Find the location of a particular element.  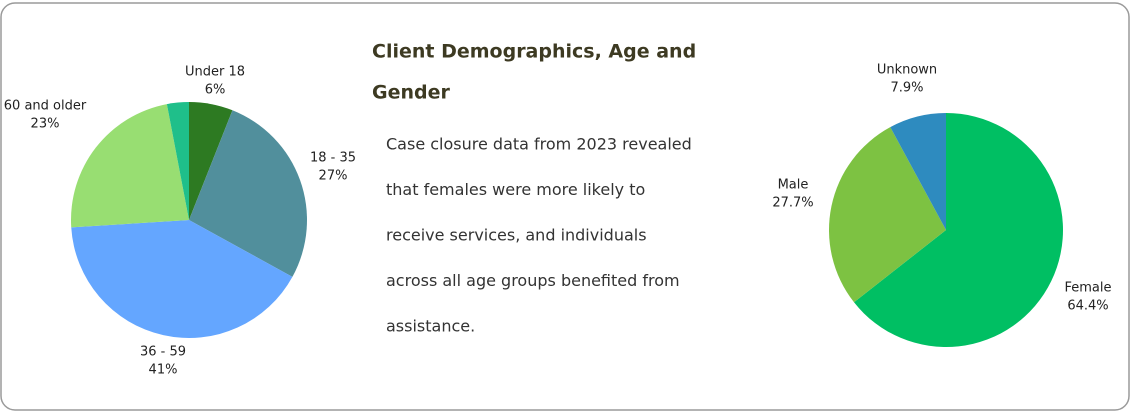

title: Gender is located at coordinates (411, 93).